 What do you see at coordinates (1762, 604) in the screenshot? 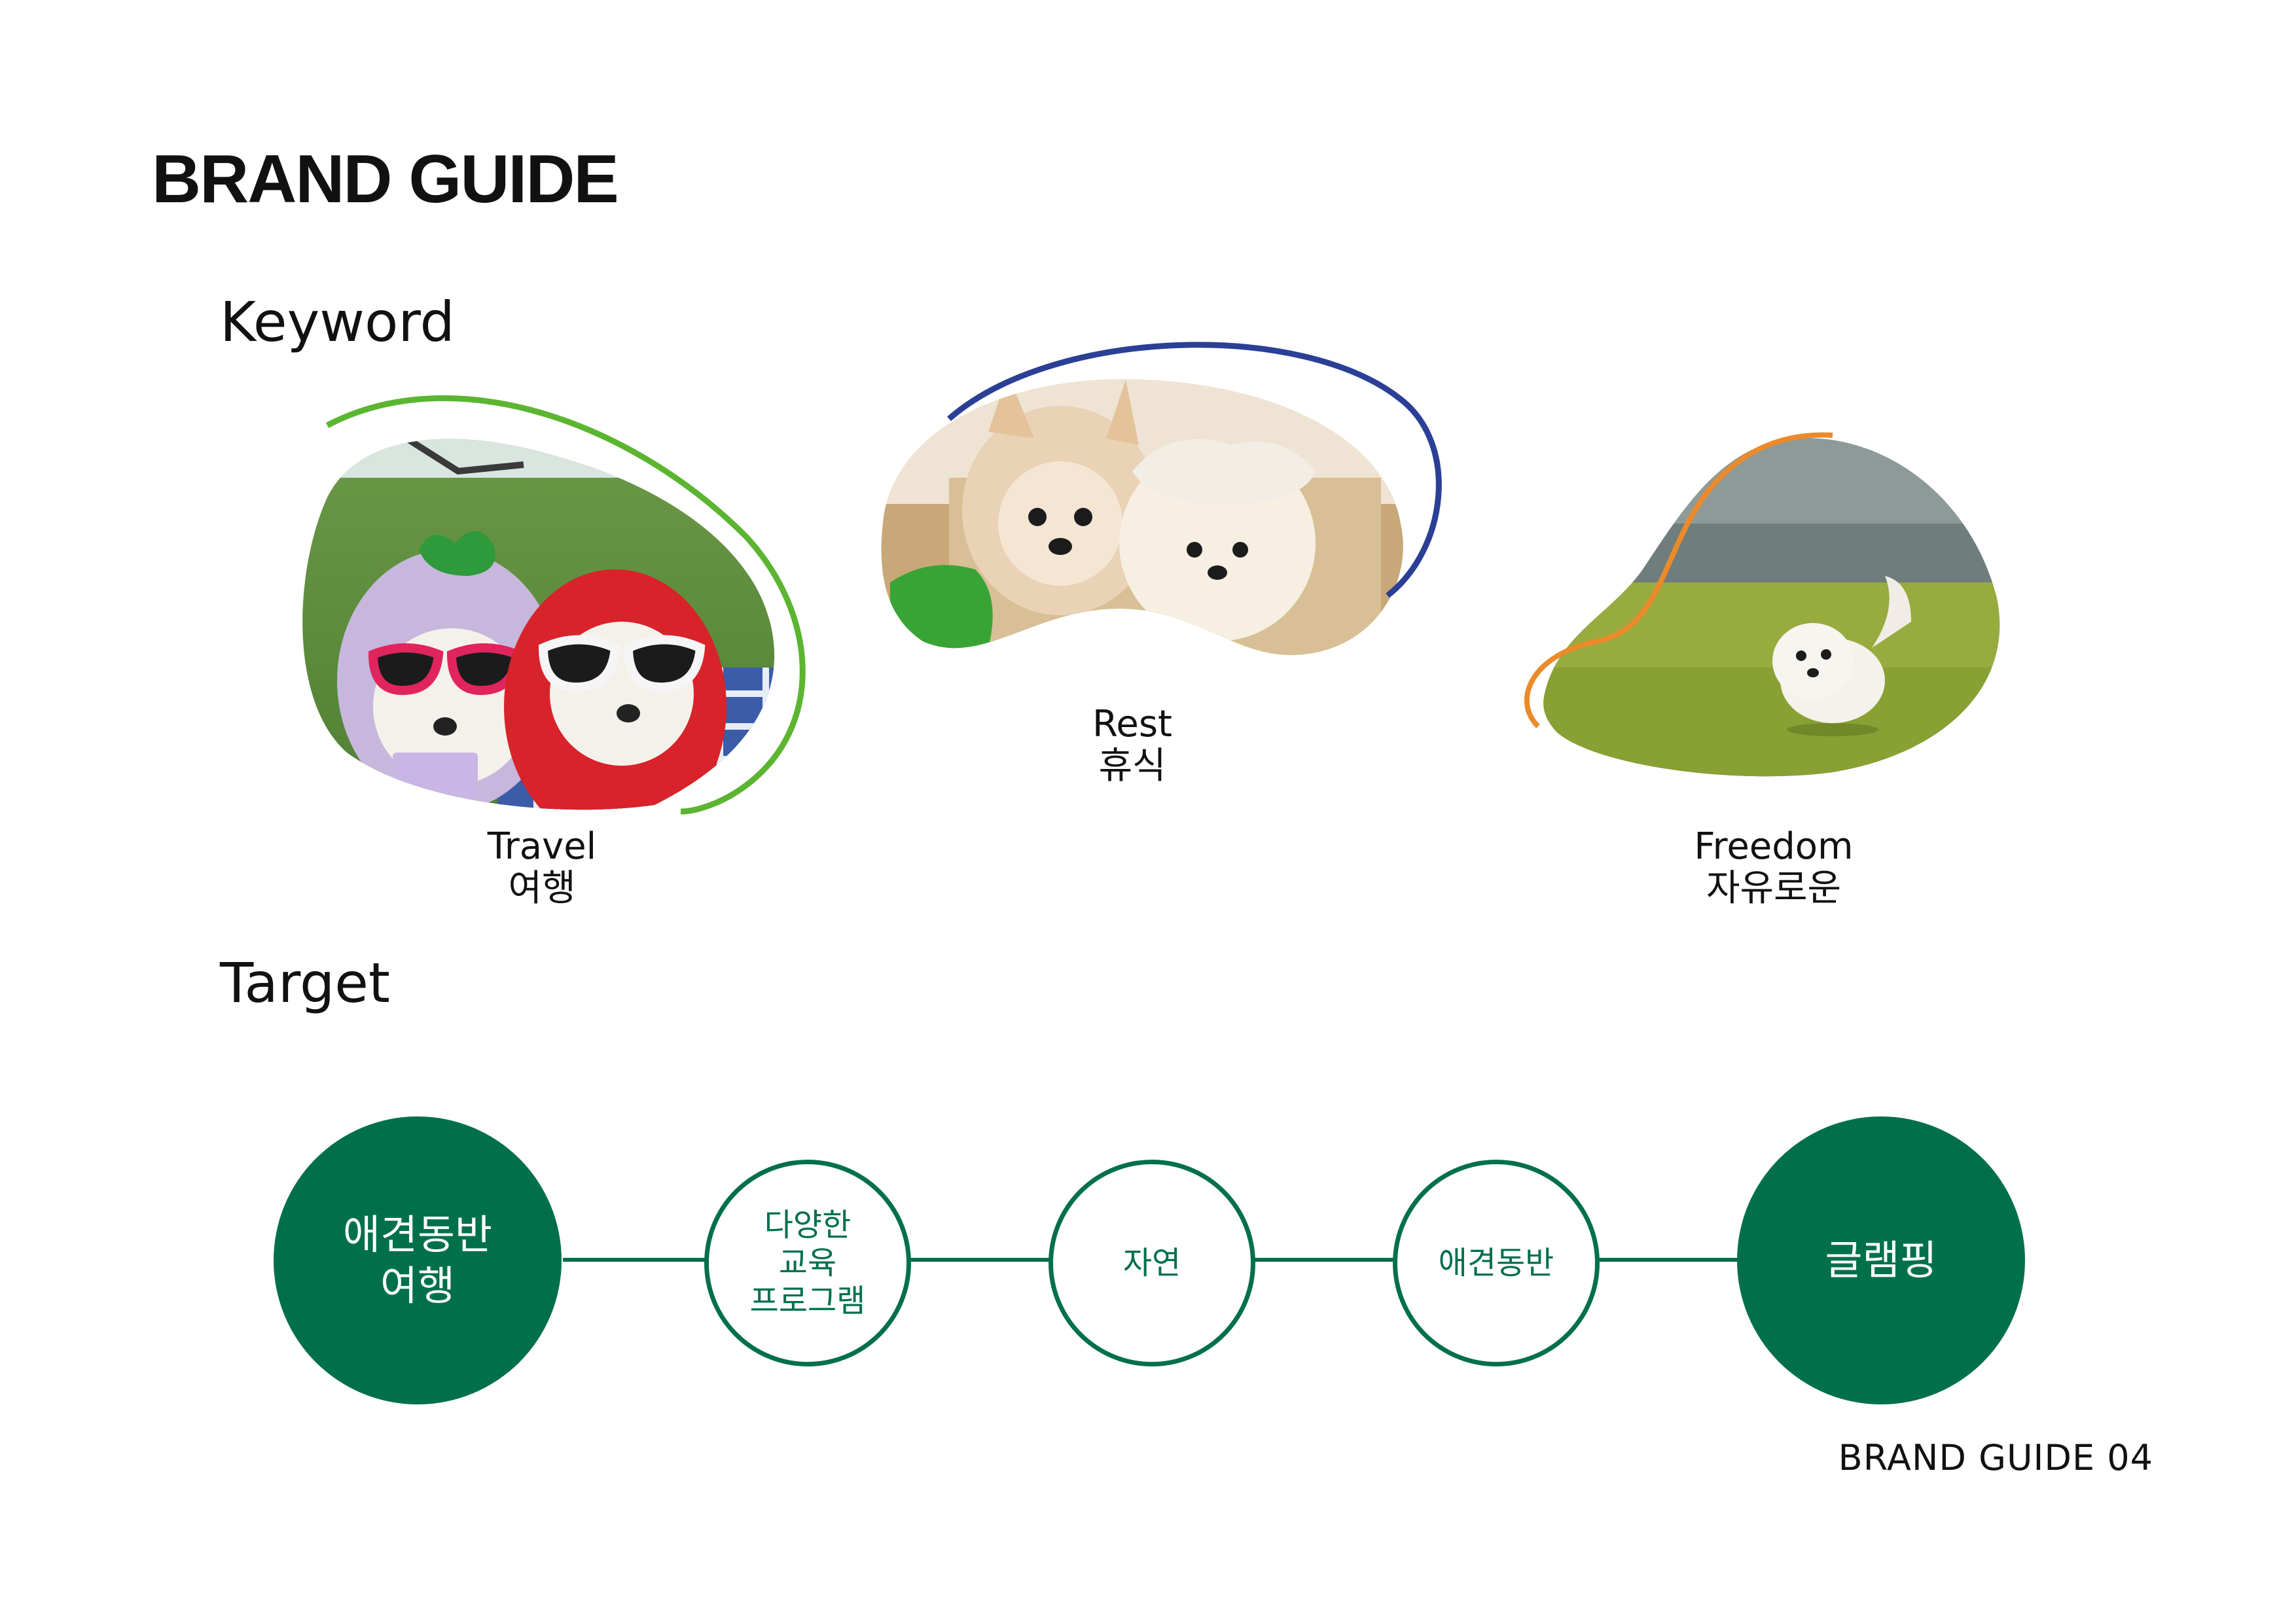
I see `freedom-photo` at bounding box center [1762, 604].